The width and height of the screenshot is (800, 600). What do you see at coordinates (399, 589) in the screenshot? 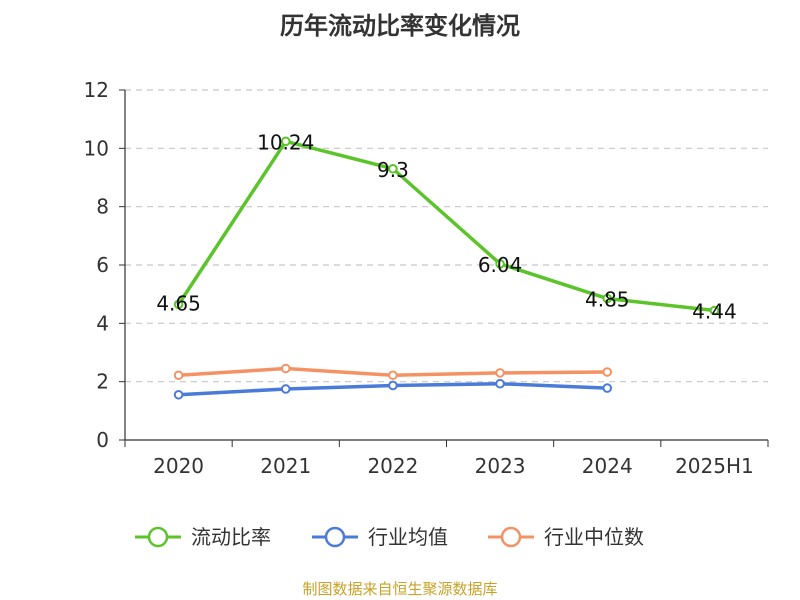
I see `source-footnote: 制图数据来自恒生聚源数据库` at bounding box center [399, 589].